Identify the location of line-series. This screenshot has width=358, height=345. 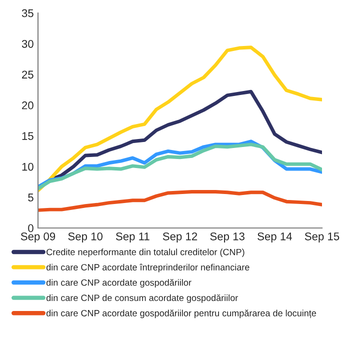
(180, 201).